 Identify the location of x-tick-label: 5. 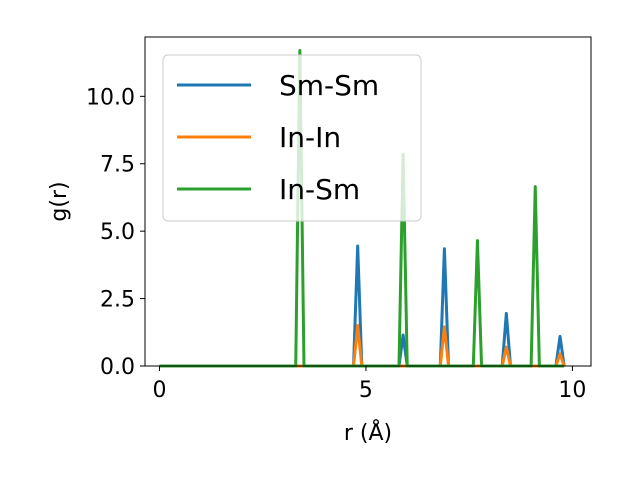
(366, 390).